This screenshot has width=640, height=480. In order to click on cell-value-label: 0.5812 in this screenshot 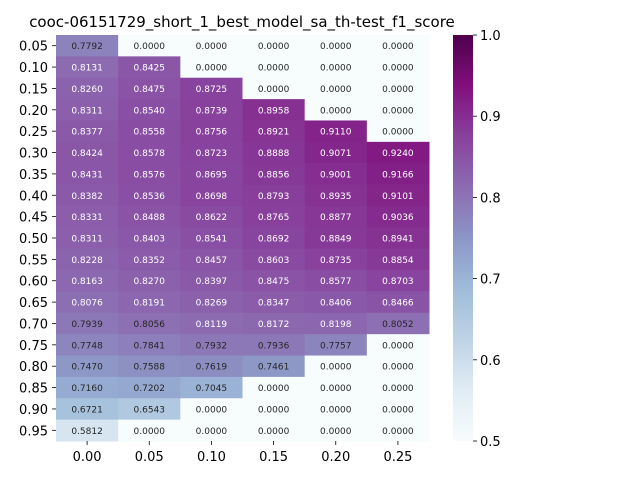, I will do `click(87, 432)`.